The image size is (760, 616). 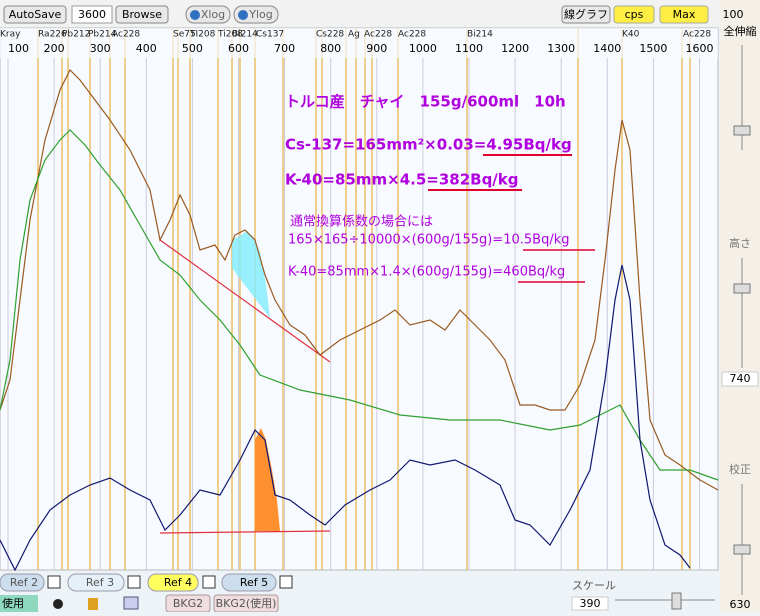 I want to click on line-graph-label: 線グラフ, so click(x=586, y=14).